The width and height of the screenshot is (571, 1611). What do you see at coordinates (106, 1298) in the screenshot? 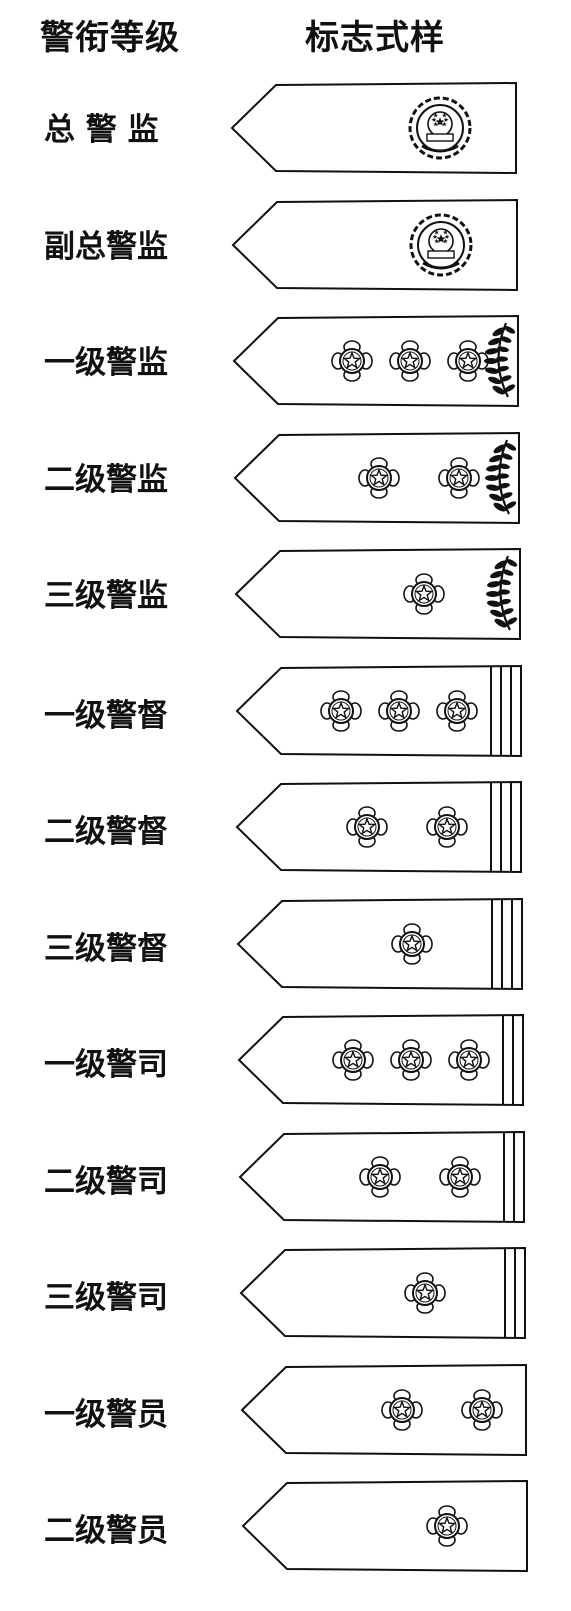
I see `rank-name: 三级警司` at bounding box center [106, 1298].